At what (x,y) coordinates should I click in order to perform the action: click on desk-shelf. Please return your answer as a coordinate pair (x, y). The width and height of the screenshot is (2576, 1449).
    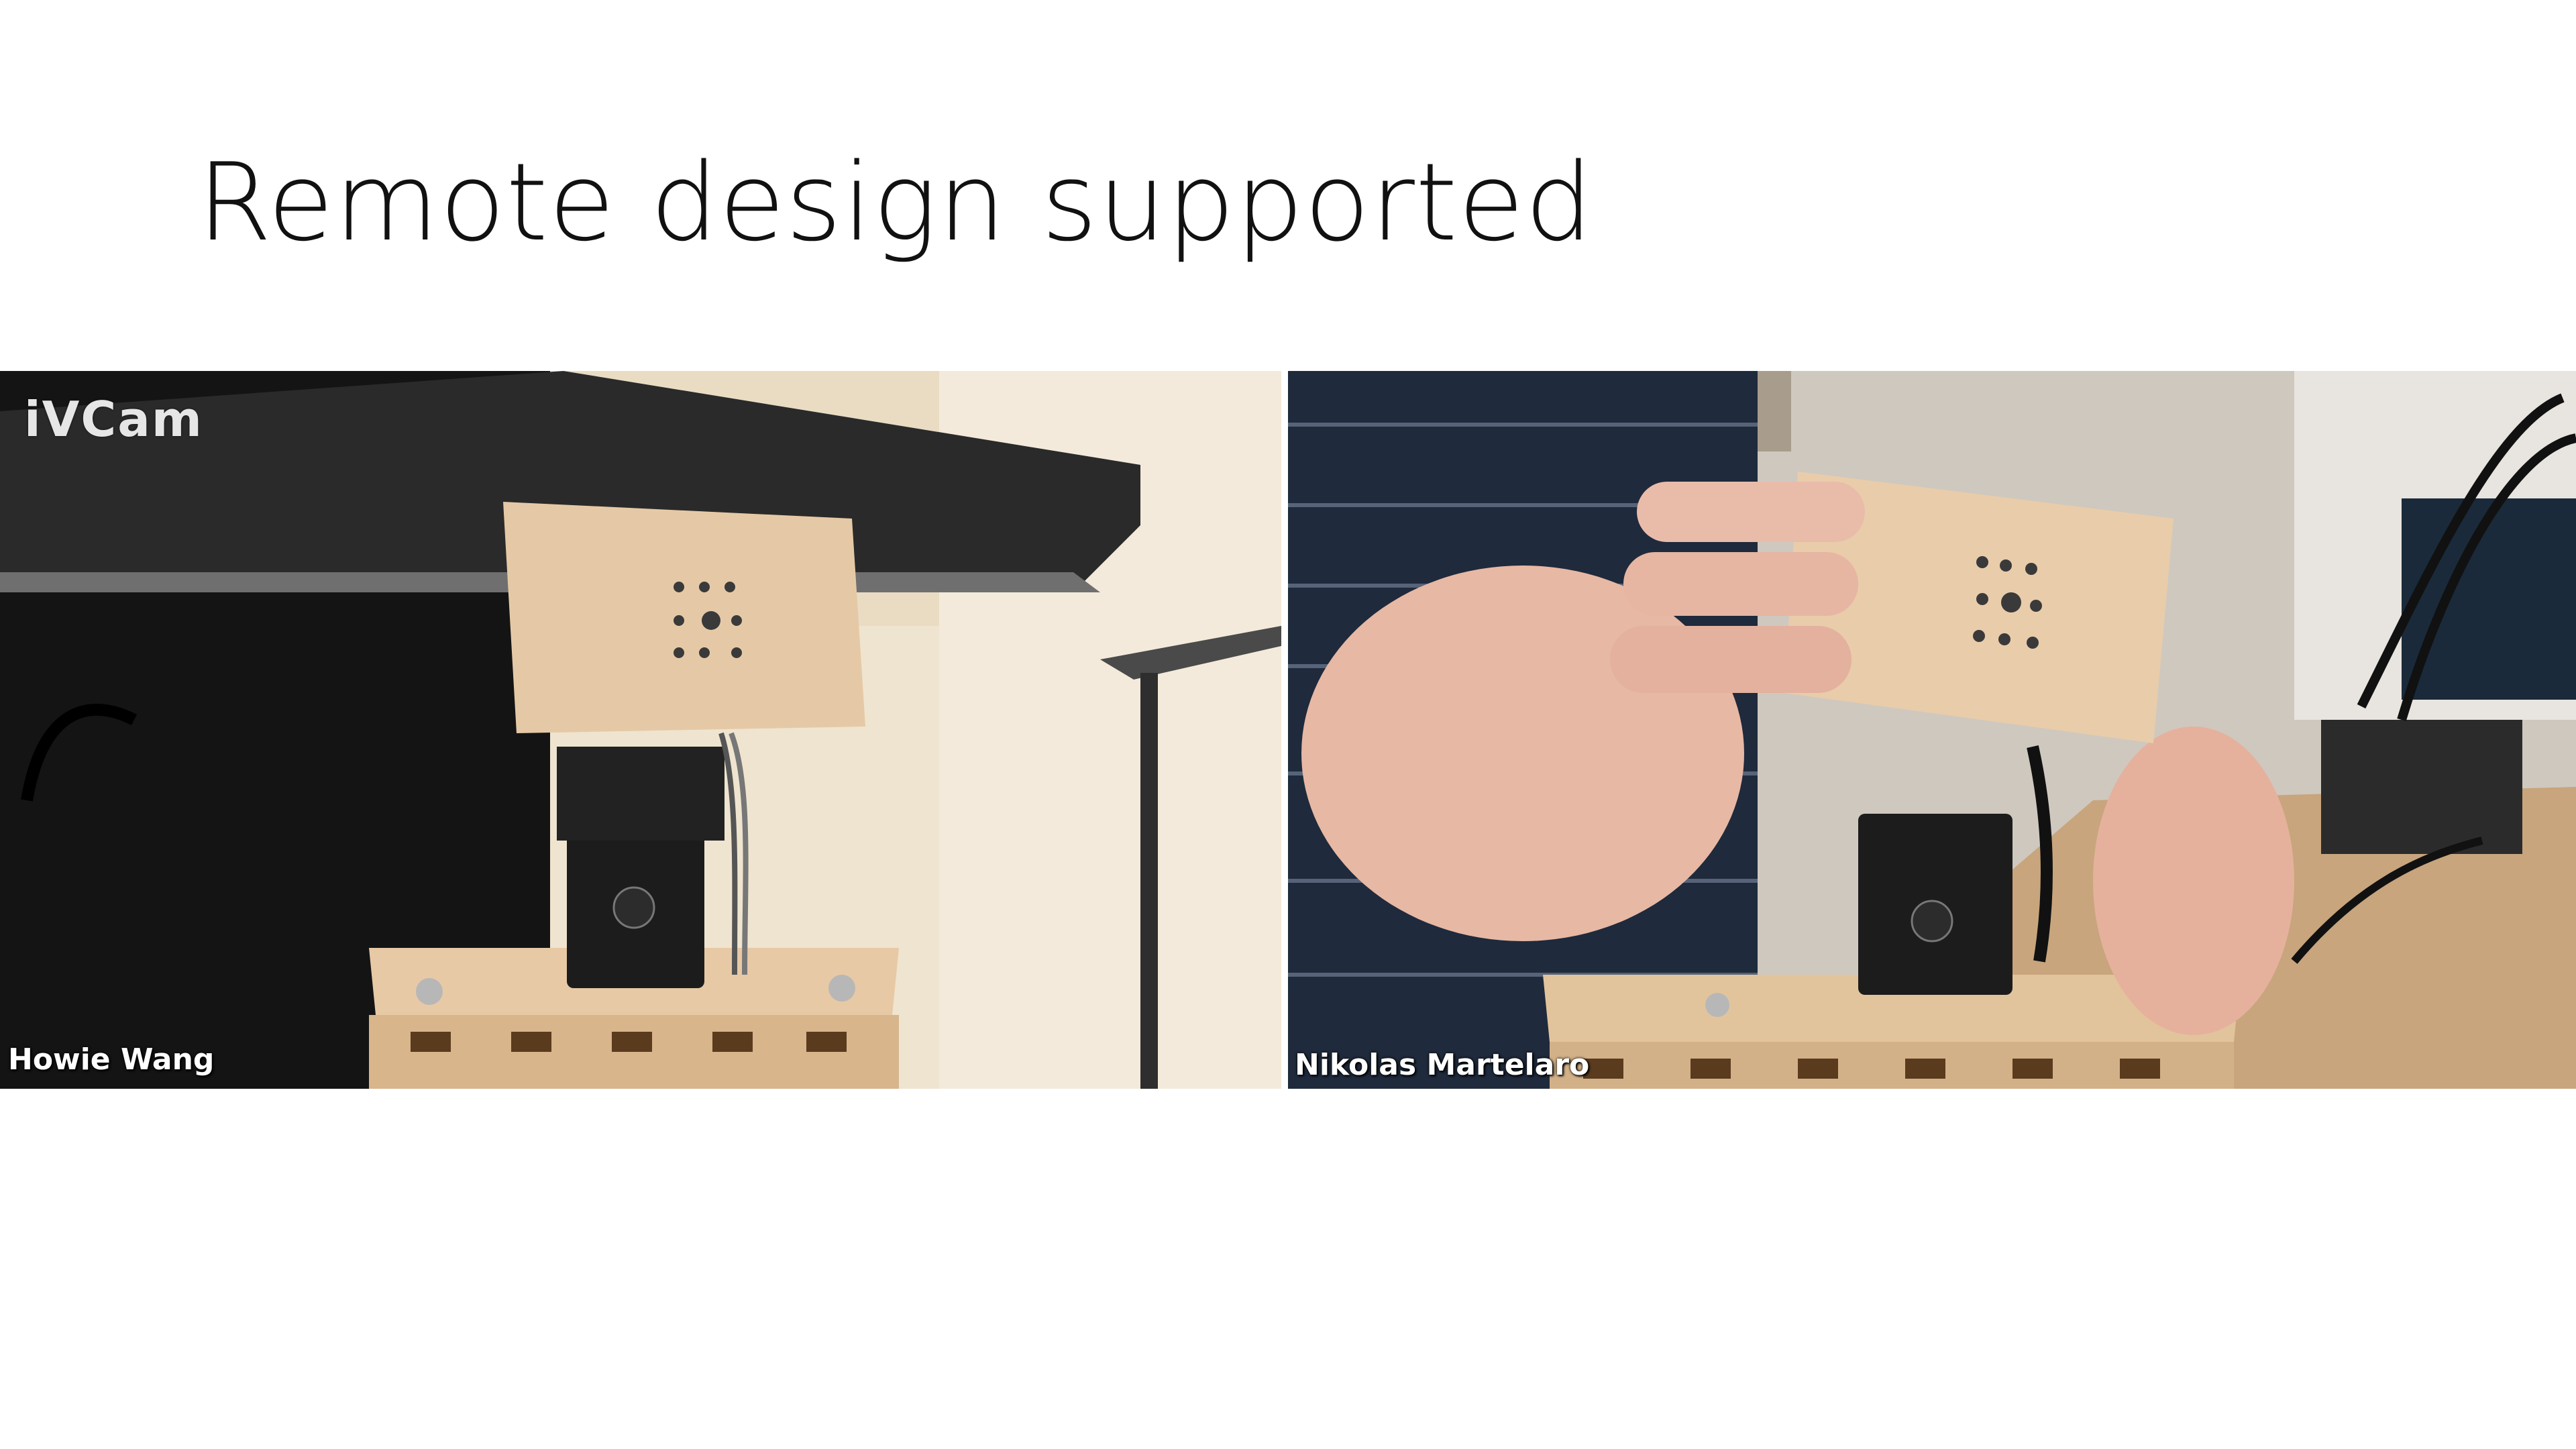
    Looking at the image, I should click on (570, 481).